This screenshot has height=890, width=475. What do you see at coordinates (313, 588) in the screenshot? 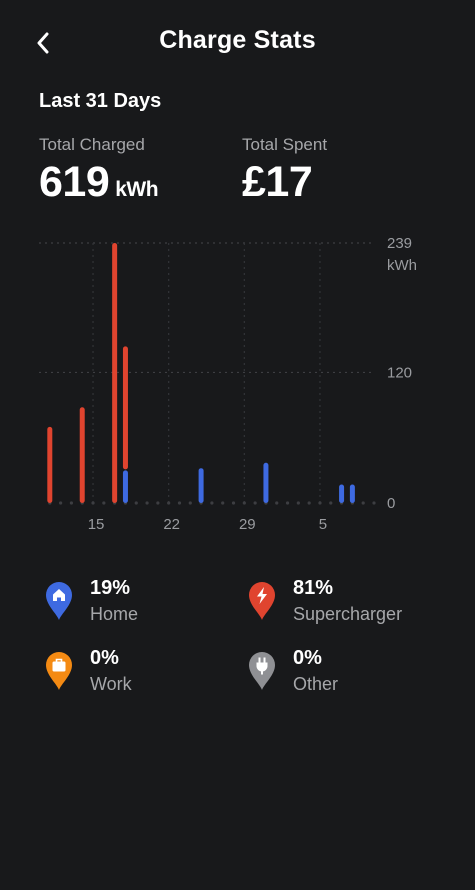
I see `legend-supercharger-percent: 81%` at bounding box center [313, 588].